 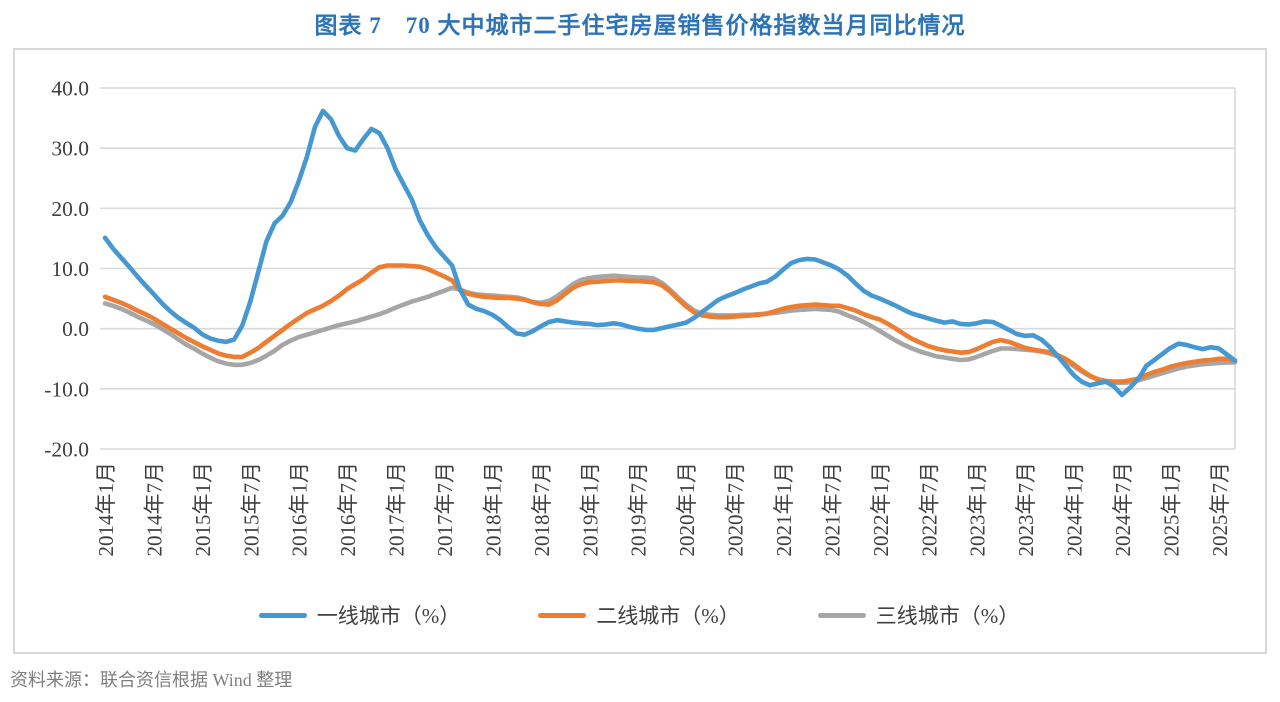 What do you see at coordinates (1171, 509) in the screenshot?
I see `x-tick-label: 2025年1月` at bounding box center [1171, 509].